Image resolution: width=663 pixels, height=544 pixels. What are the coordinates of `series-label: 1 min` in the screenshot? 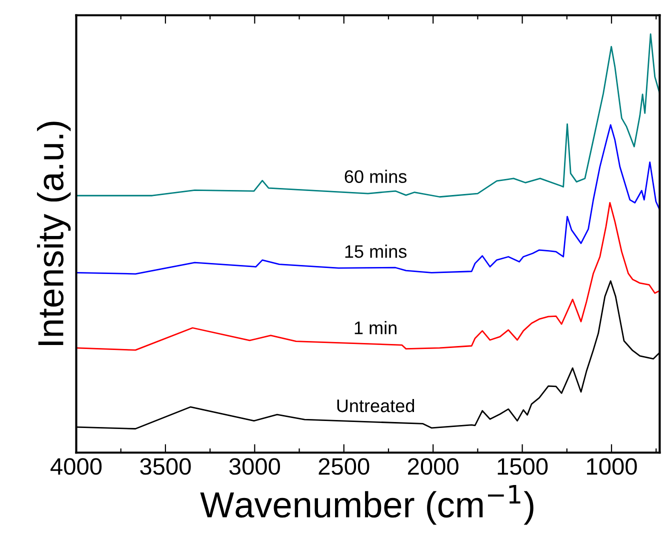 It's located at (375, 327).